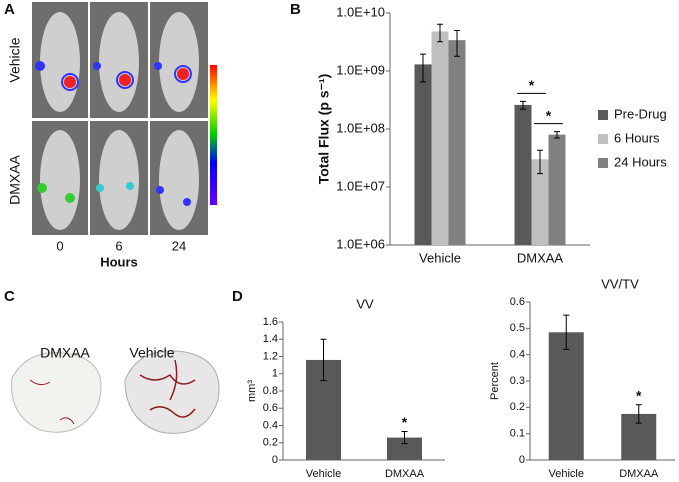 The width and height of the screenshot is (679, 482). Describe the element at coordinates (517, 434) in the screenshot. I see `y-tick-label: 0.1` at that location.